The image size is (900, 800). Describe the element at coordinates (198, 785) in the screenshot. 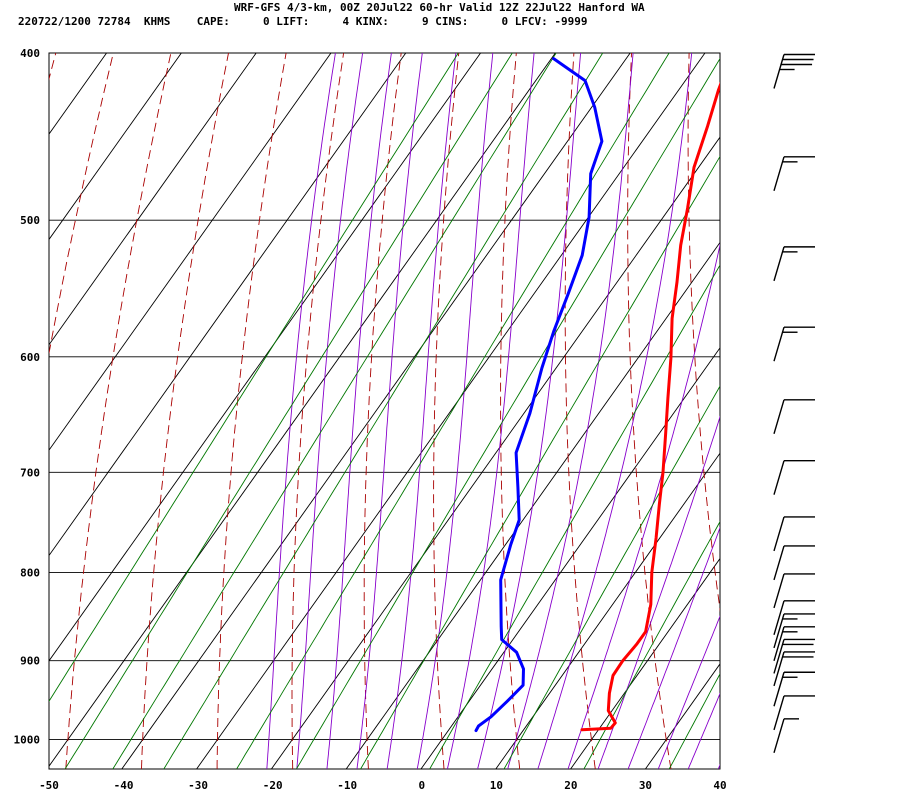

I see `x-tick-label: -30` at that location.